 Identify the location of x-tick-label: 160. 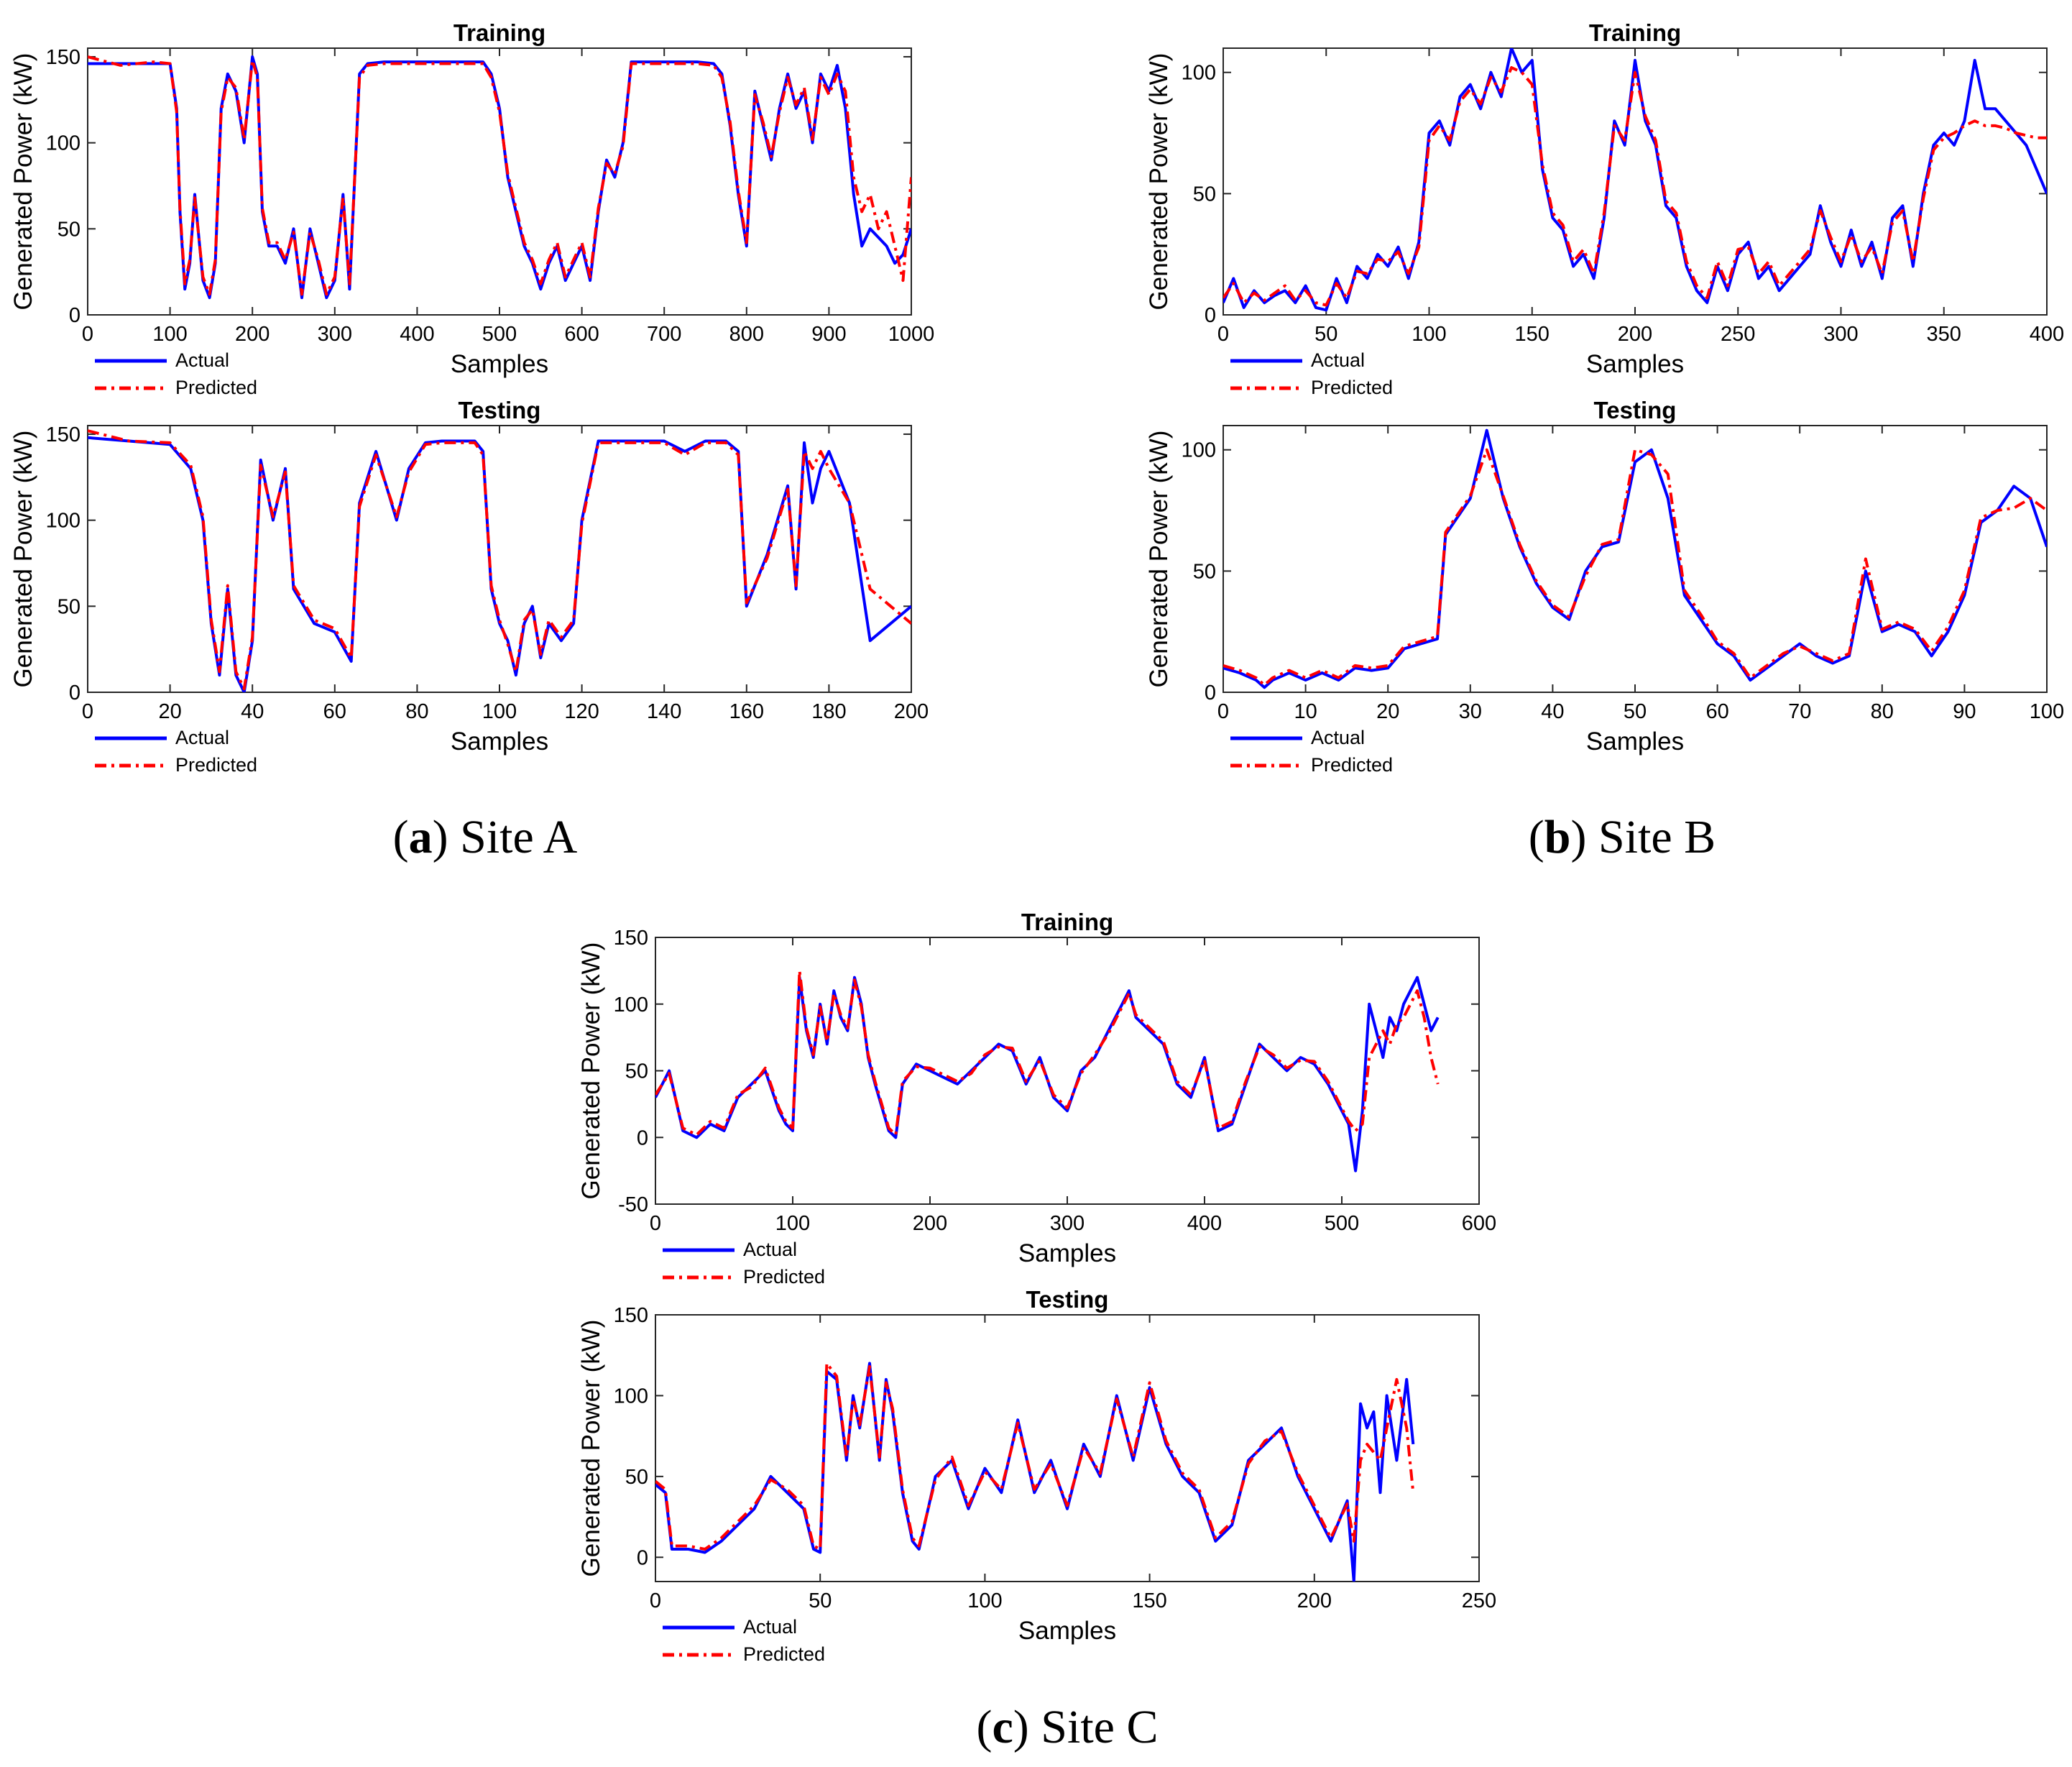
(746, 711).